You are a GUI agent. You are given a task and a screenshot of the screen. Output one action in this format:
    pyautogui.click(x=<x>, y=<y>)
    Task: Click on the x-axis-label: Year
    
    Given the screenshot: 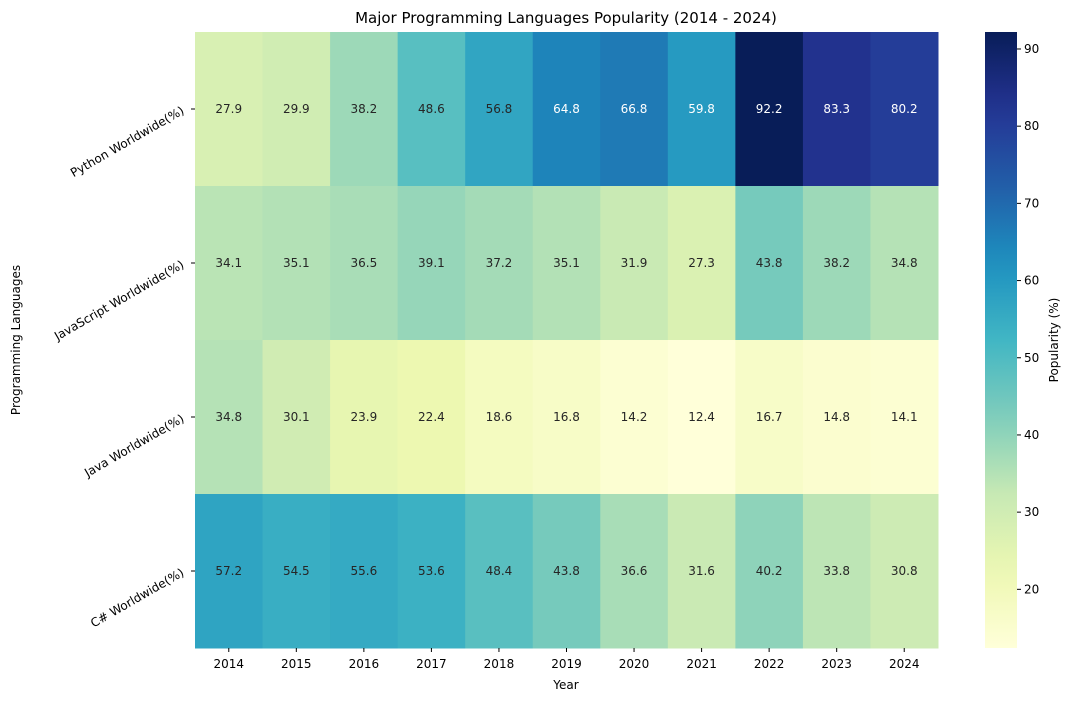 What is the action you would take?
    pyautogui.click(x=565, y=685)
    